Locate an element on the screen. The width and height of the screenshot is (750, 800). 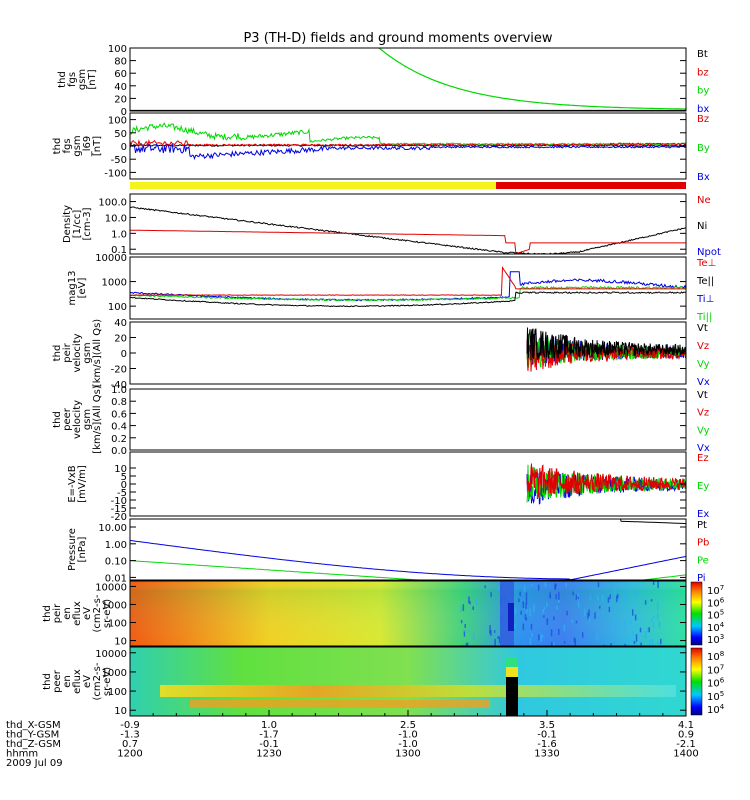
legend-Vy: Vy is located at coordinates (703, 430).